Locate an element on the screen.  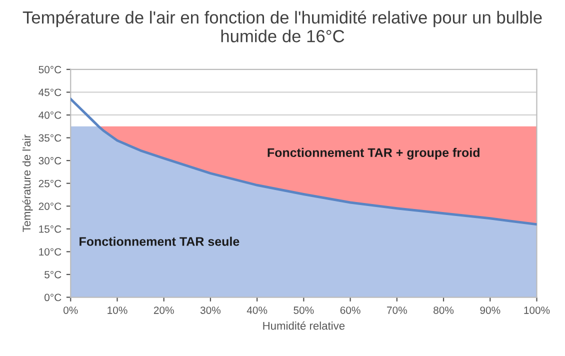
x-tick-label: 80% is located at coordinates (444, 310).